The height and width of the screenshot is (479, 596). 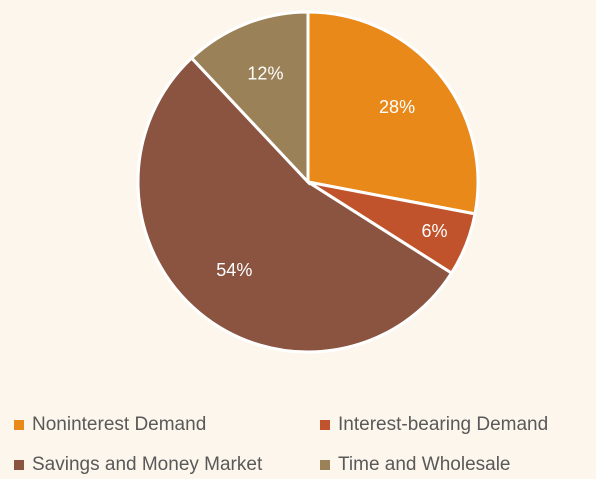 I want to click on legend-label: Time and Wholesale, so click(x=424, y=464).